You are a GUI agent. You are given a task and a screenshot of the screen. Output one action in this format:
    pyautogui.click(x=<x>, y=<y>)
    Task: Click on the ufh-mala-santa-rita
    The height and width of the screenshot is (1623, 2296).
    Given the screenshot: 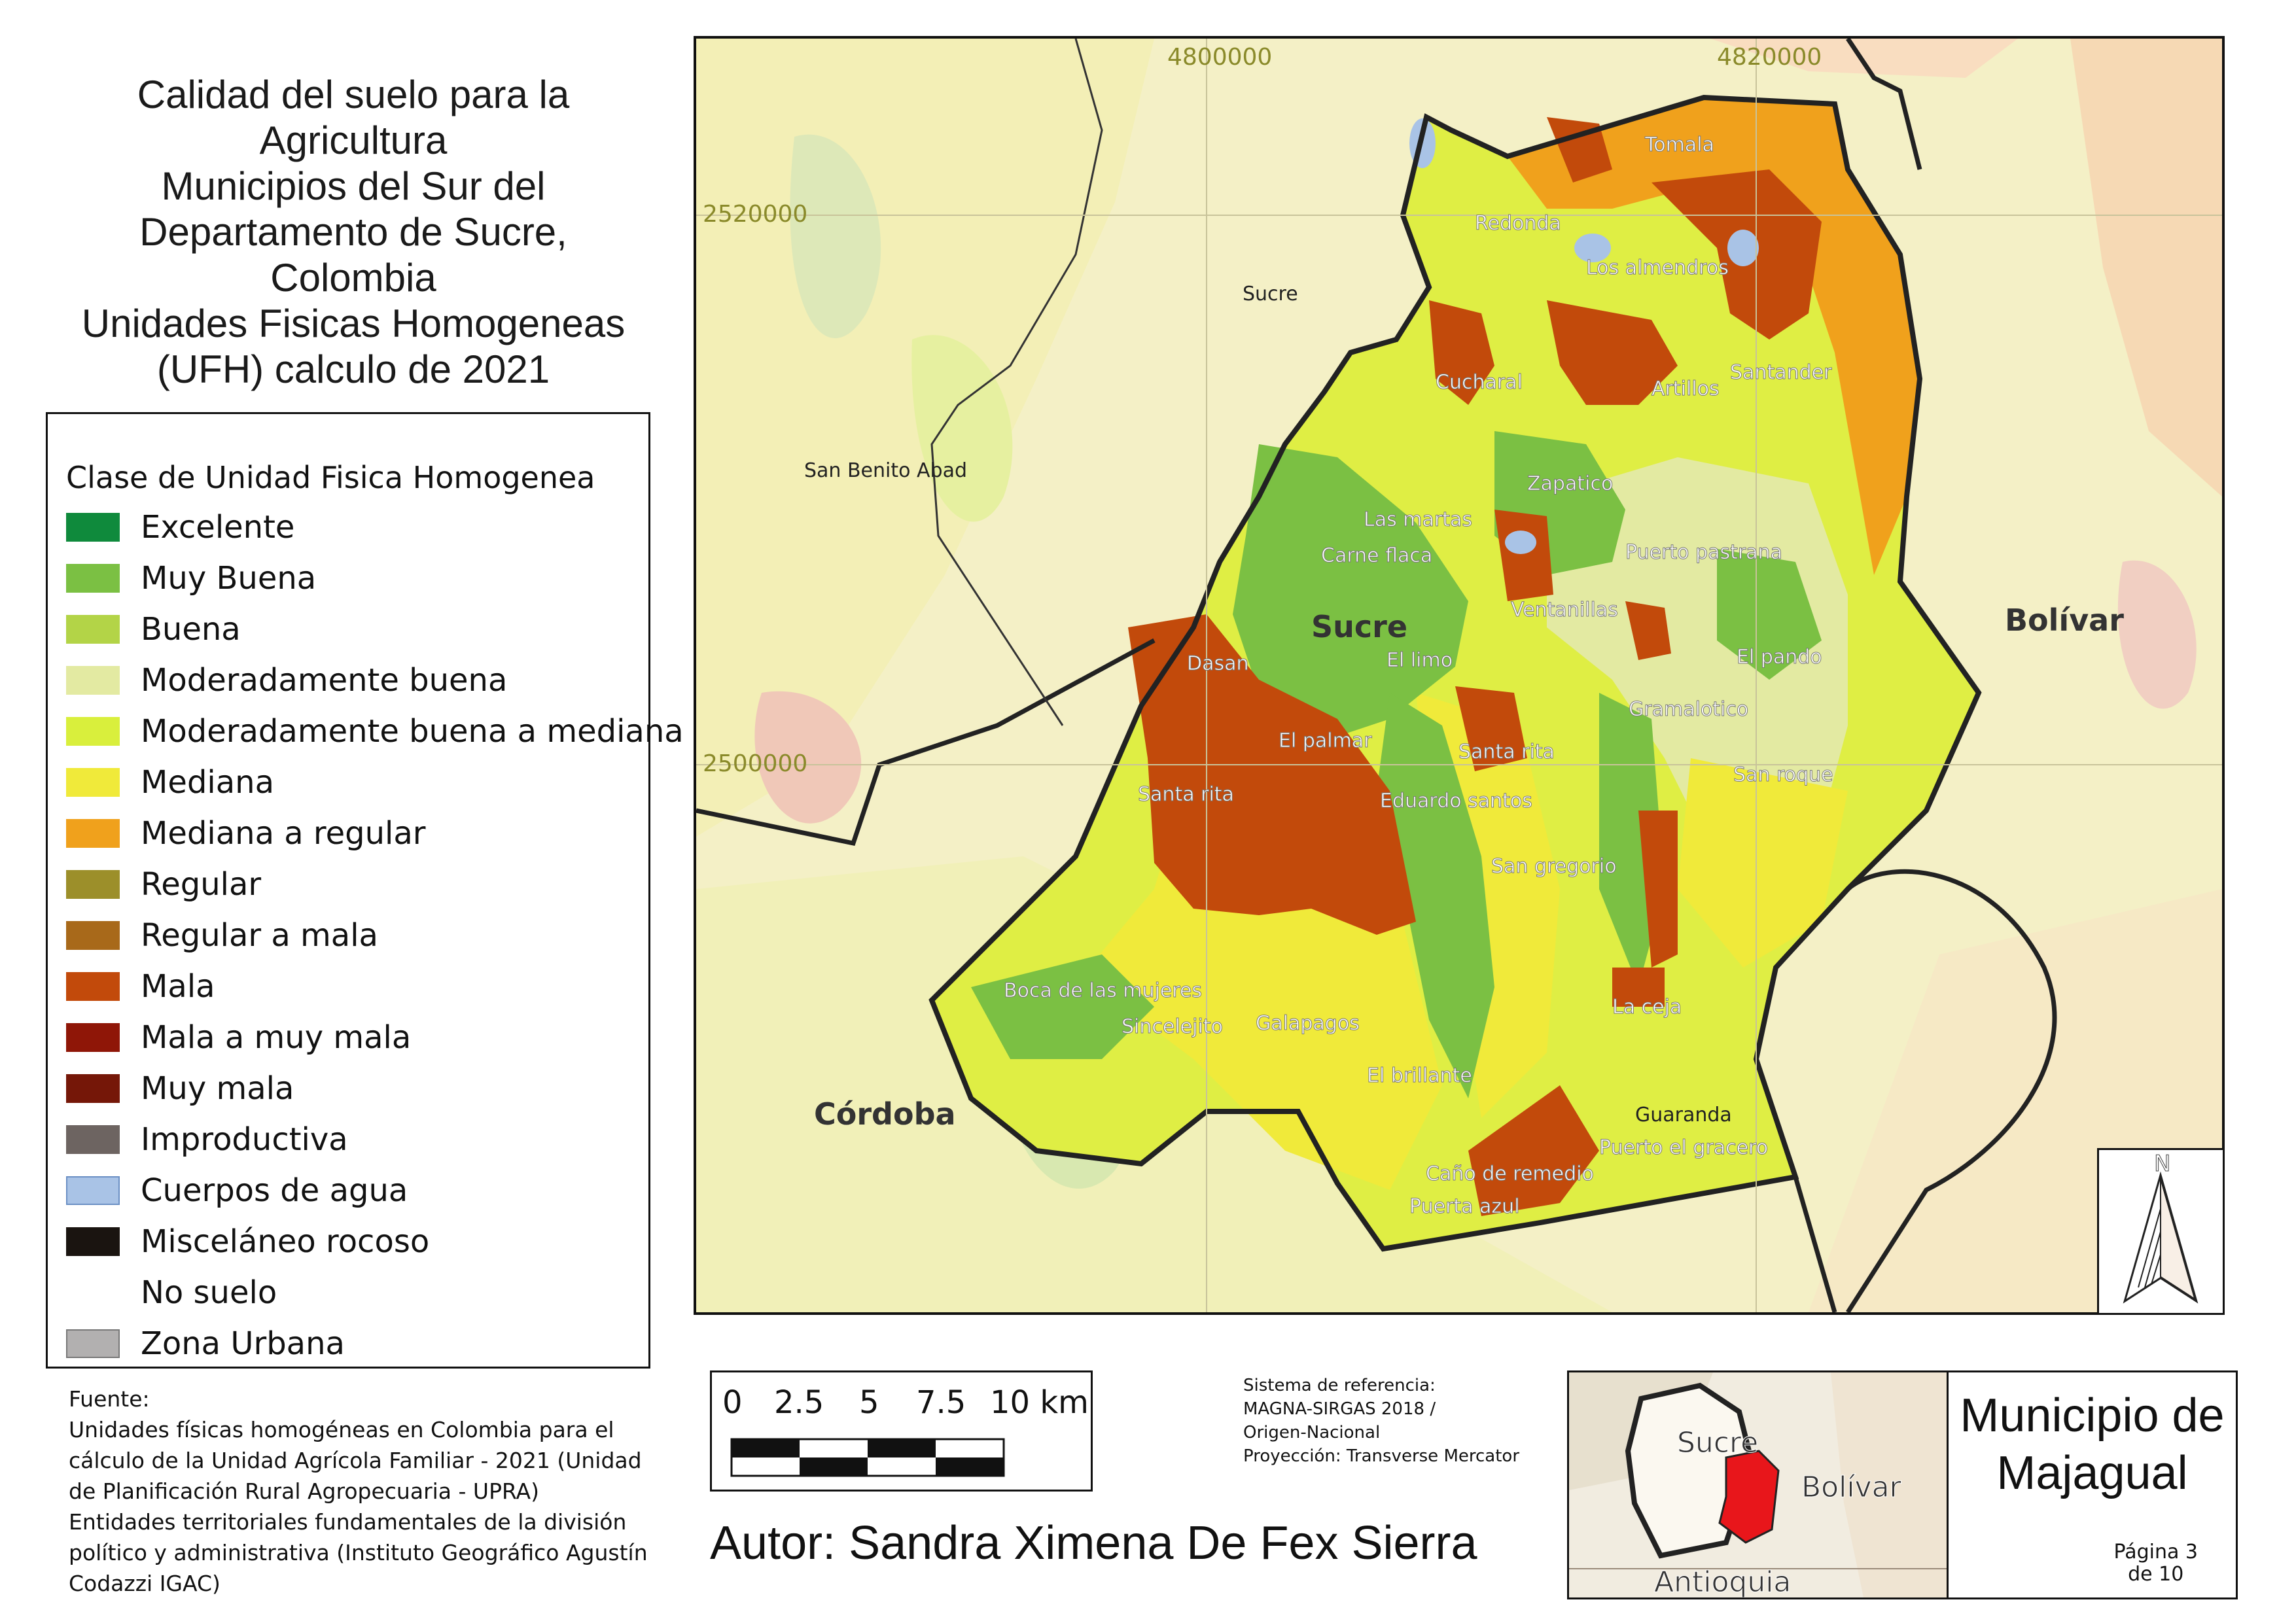 What is the action you would take?
    pyautogui.click(x=1491, y=729)
    